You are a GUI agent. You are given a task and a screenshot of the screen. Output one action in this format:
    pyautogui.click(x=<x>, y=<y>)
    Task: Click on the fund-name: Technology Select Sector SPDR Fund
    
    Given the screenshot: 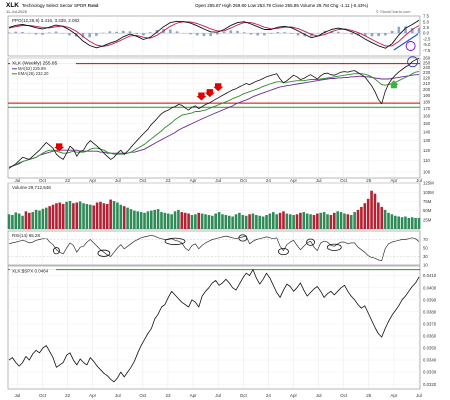 What is the action you would take?
    pyautogui.click(x=60, y=5)
    